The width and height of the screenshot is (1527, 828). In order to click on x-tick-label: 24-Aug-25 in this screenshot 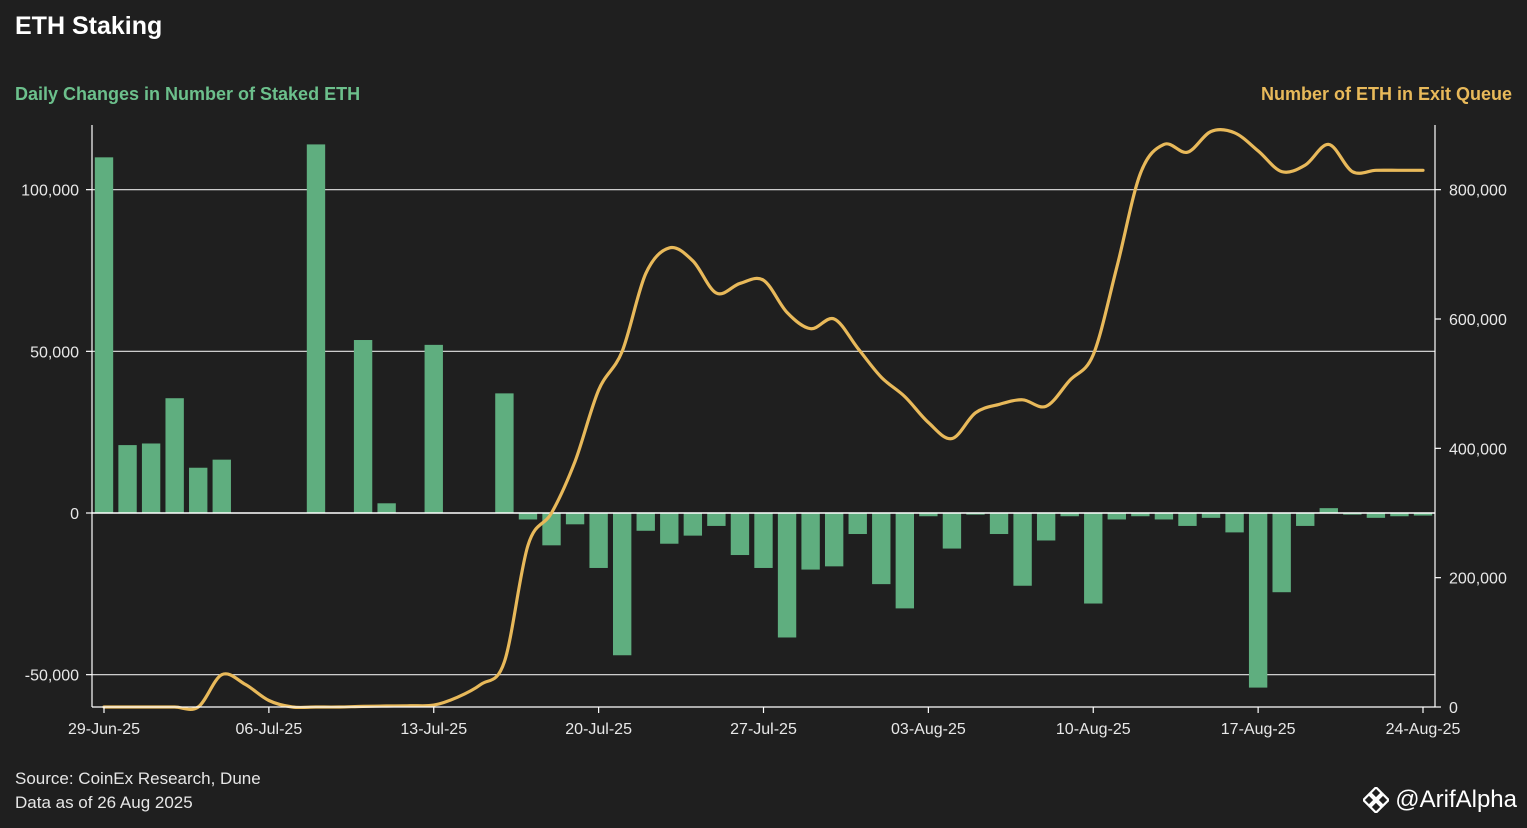, I will do `click(1423, 729)`.